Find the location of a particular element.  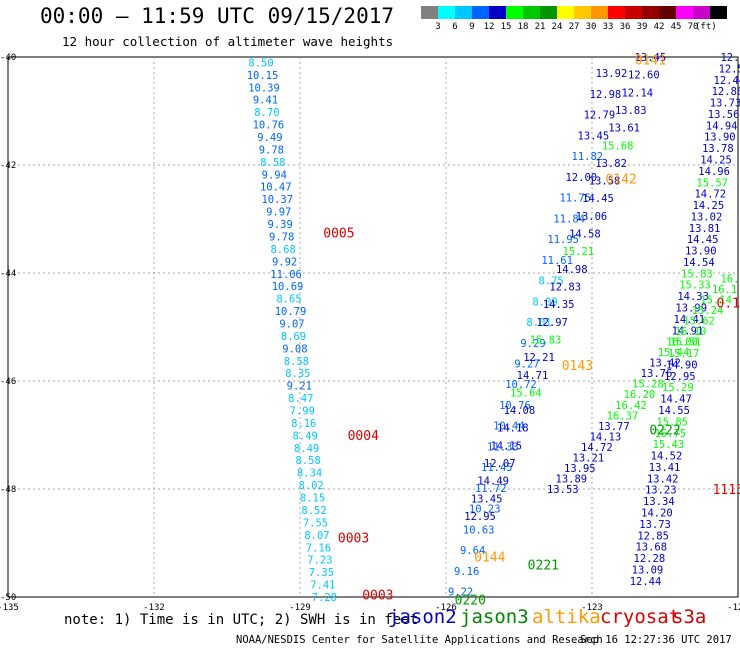

y-tick-label: -48 is located at coordinates (8, 490).